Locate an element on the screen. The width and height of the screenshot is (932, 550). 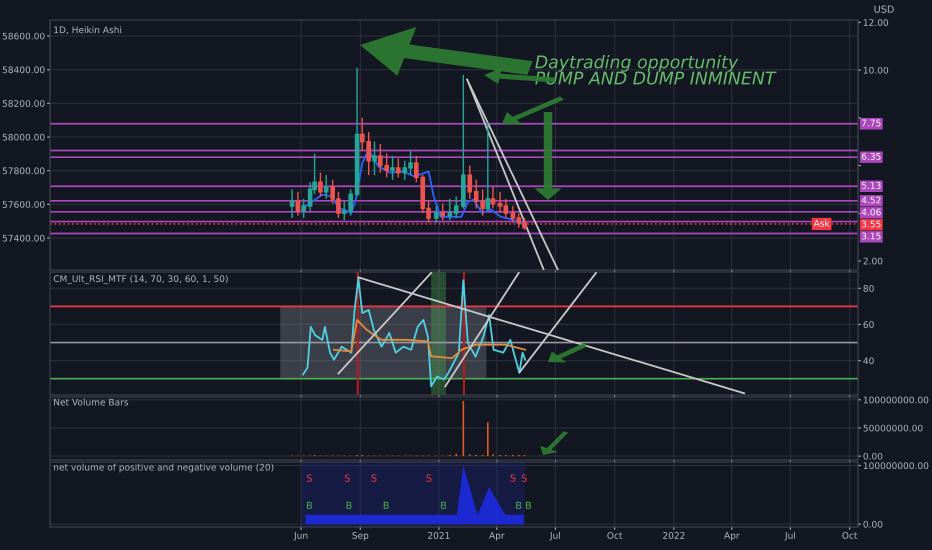
annotation: Daytrading opportunity PUMP AND DUMP INMINENT is located at coordinates (656, 70).